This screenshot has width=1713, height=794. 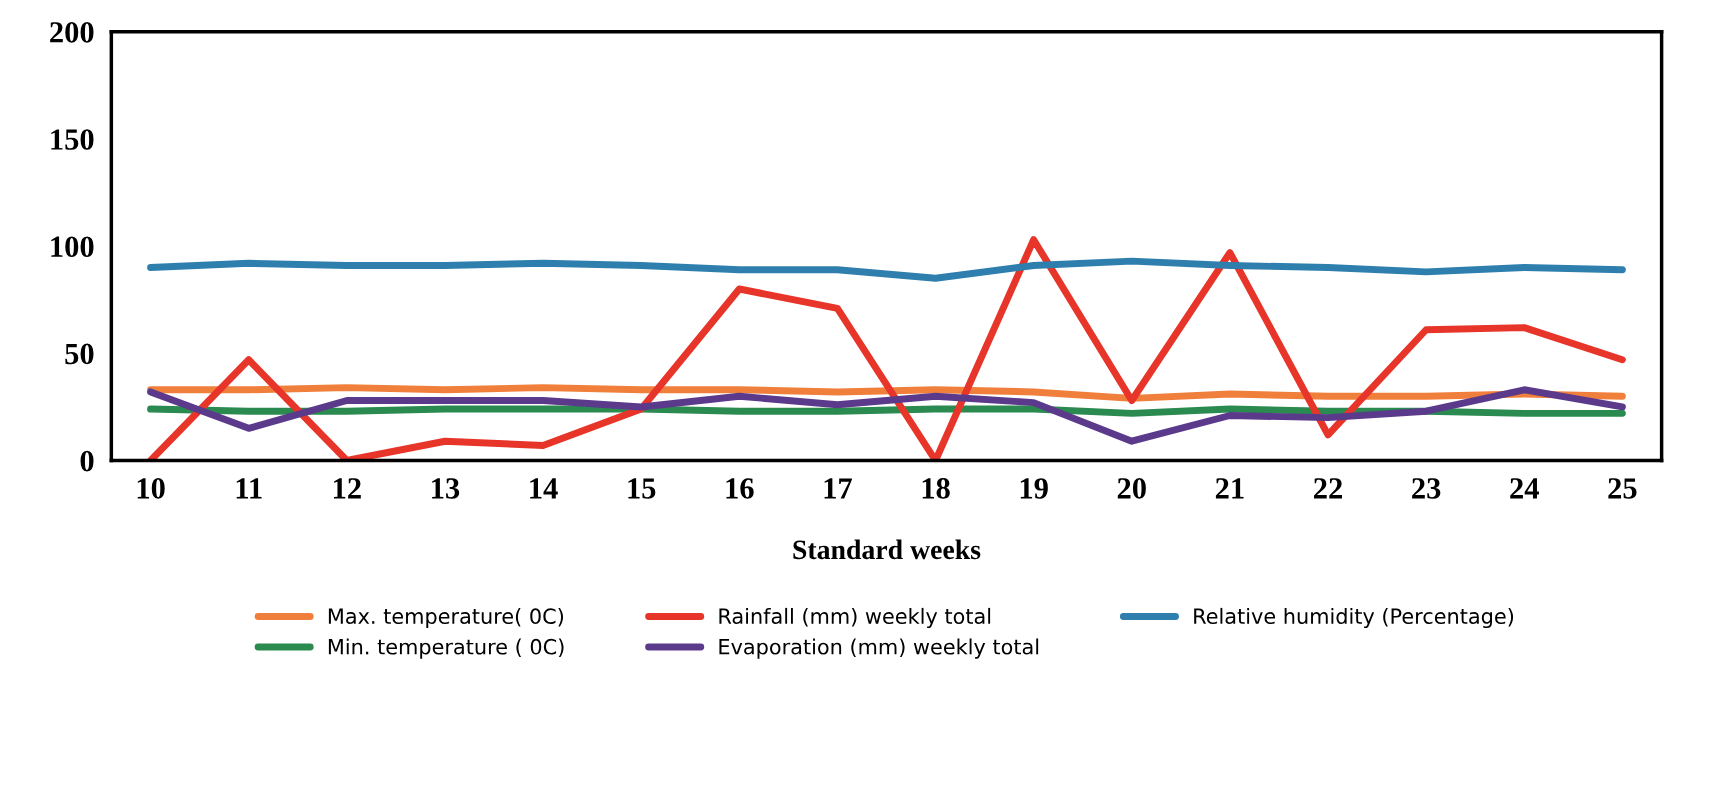 What do you see at coordinates (887, 549) in the screenshot?
I see `x-axis-title: Standard weeks` at bounding box center [887, 549].